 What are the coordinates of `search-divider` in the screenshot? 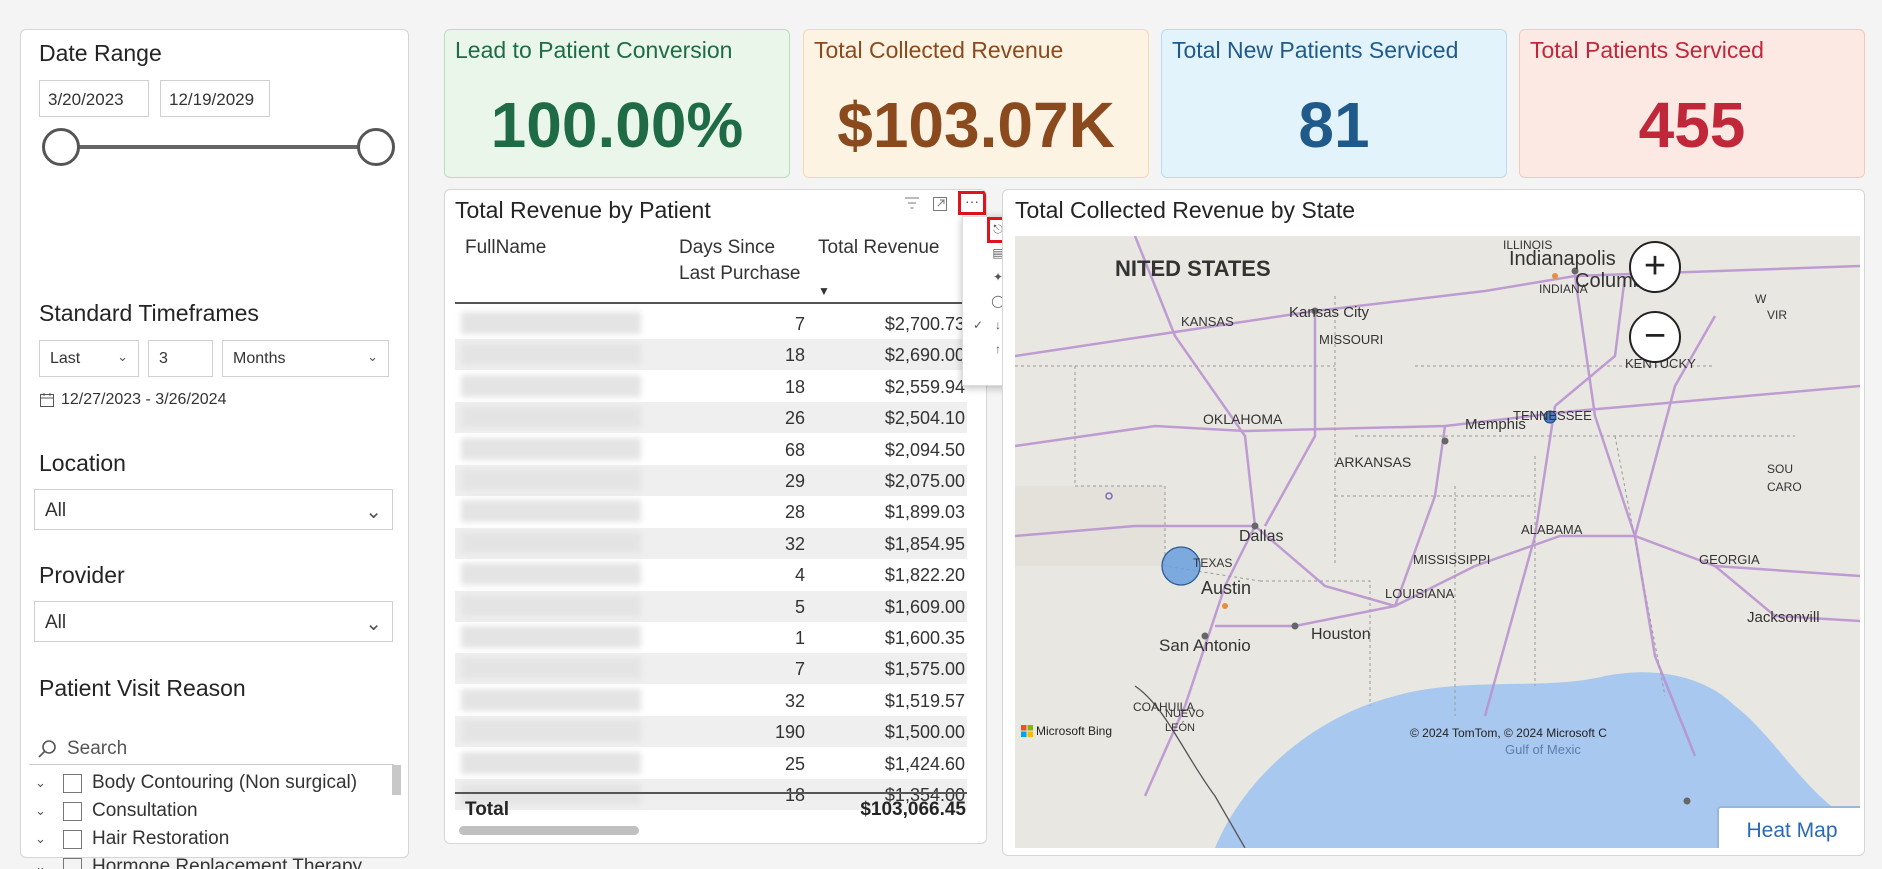 It's located at (211, 764).